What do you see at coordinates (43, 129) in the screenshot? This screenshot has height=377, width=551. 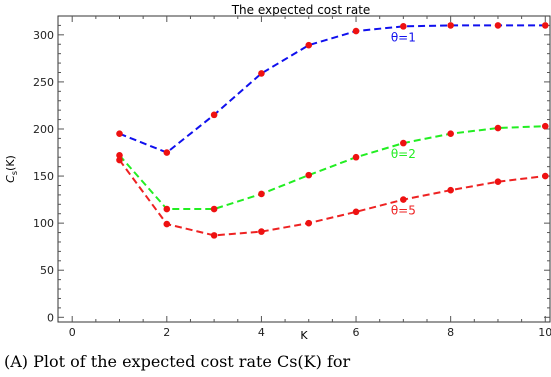 I see `y-tick-label: 200` at bounding box center [43, 129].